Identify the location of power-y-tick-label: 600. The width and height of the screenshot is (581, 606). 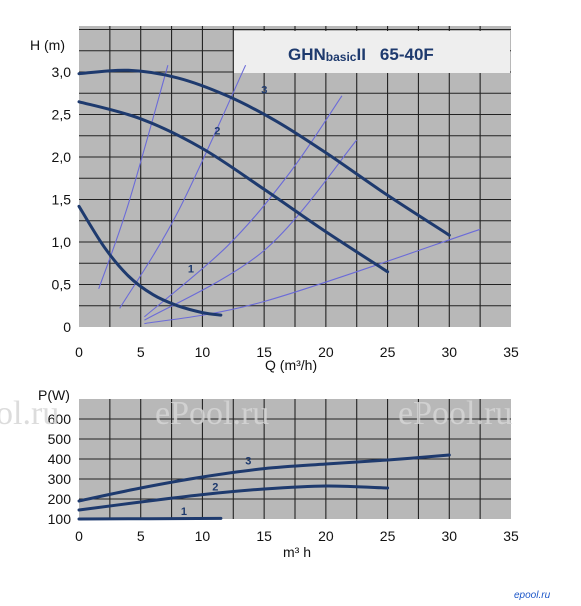
(60, 419).